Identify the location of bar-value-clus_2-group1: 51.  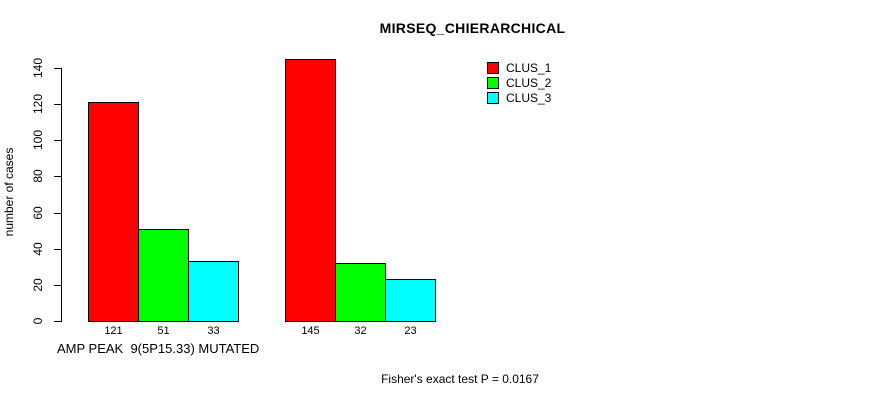
(163, 331).